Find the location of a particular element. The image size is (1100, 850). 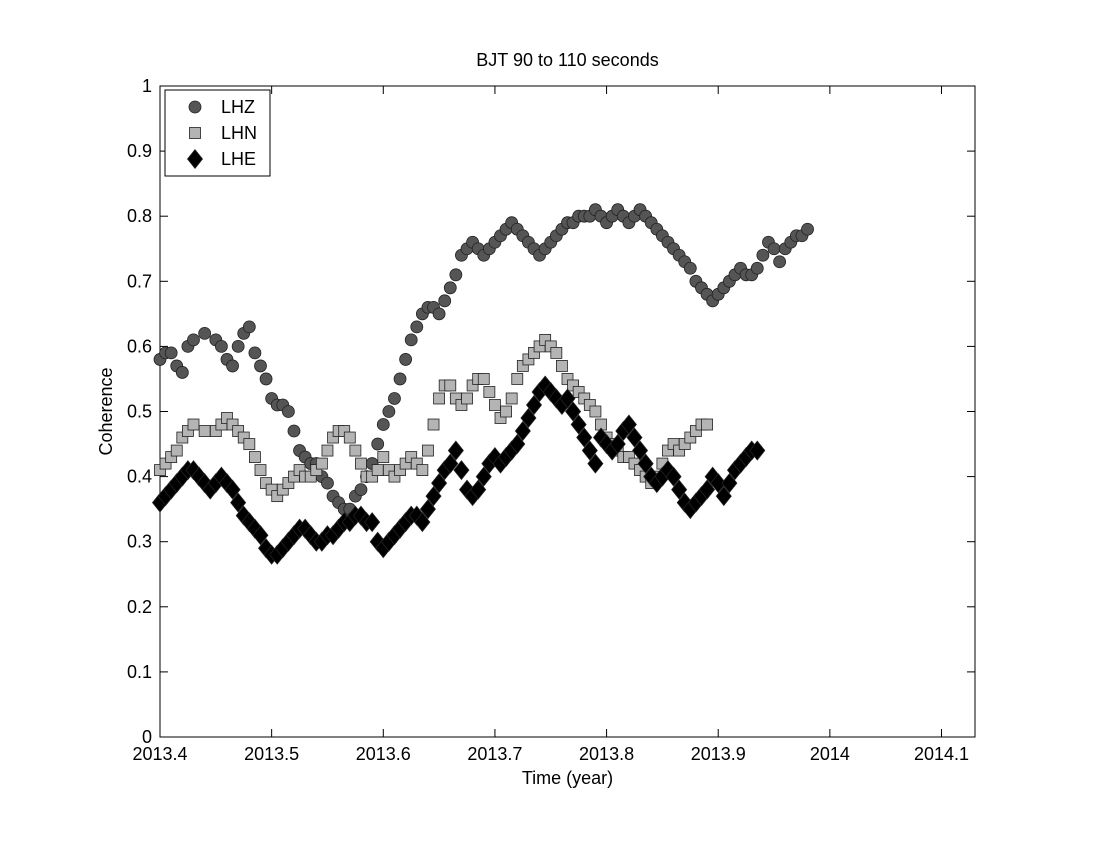

legend-box is located at coordinates (217, 133).